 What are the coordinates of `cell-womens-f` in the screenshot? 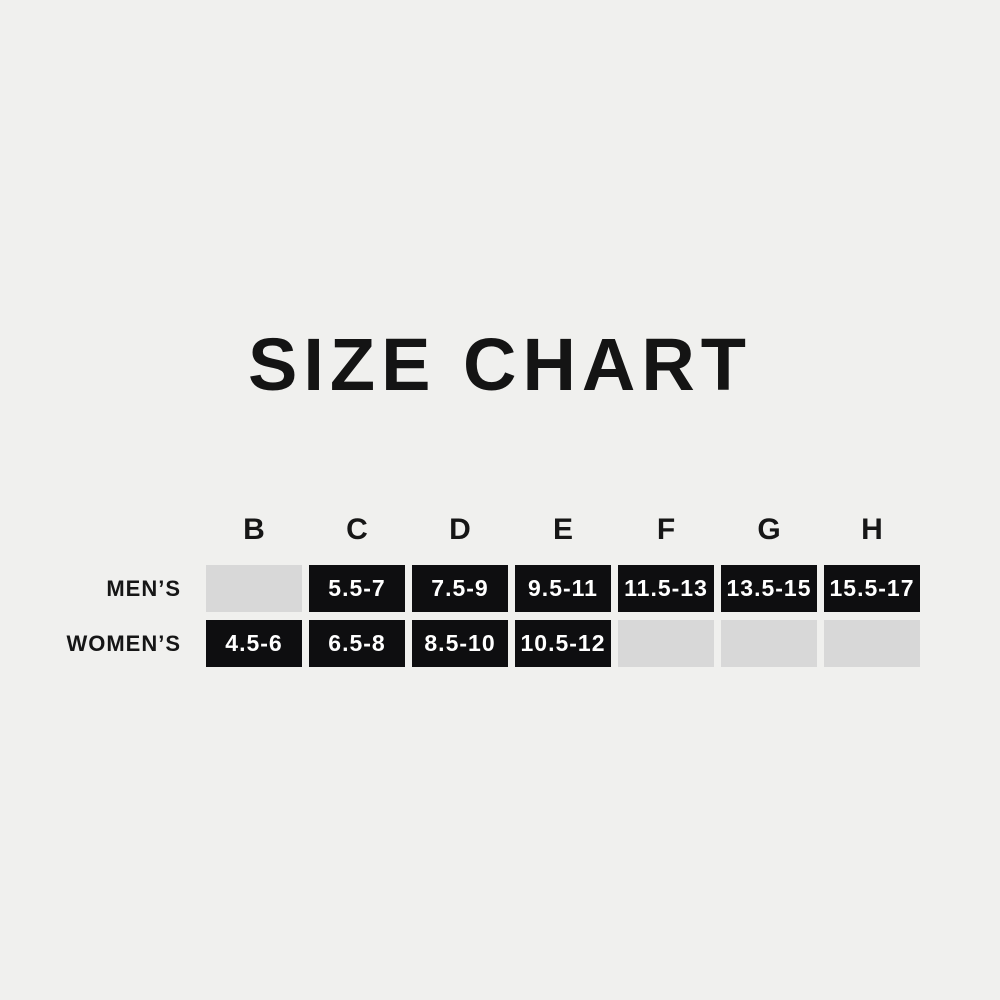 It's located at (666, 643).